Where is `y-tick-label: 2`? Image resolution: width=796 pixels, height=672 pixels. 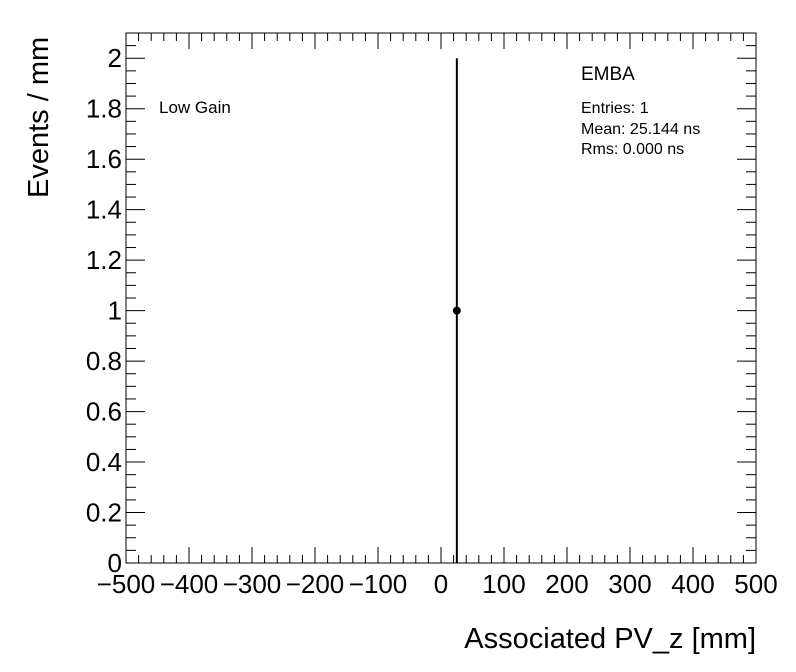
y-tick-label: 2 is located at coordinates (115, 58).